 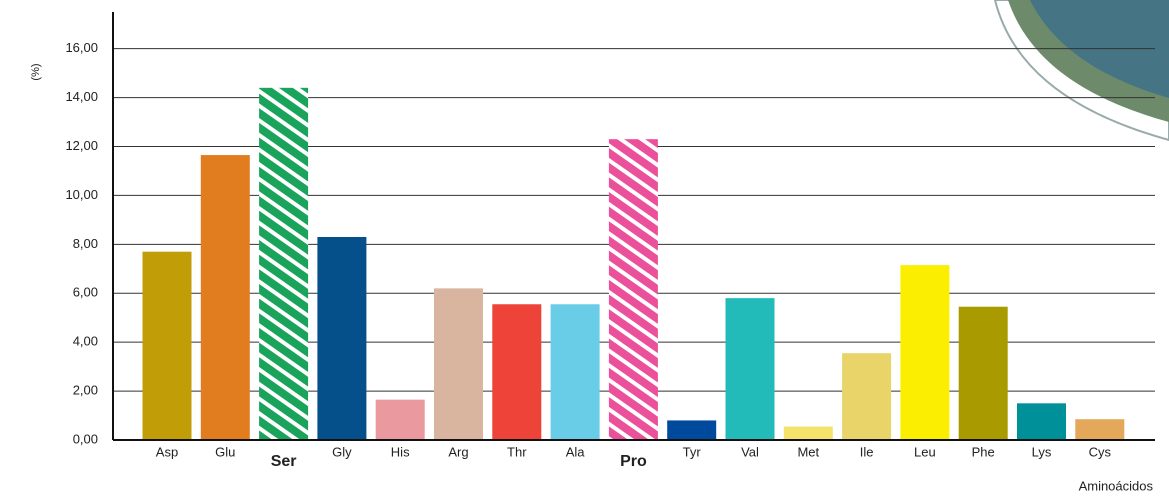 What do you see at coordinates (284, 461) in the screenshot?
I see `x-tick-label: Ser` at bounding box center [284, 461].